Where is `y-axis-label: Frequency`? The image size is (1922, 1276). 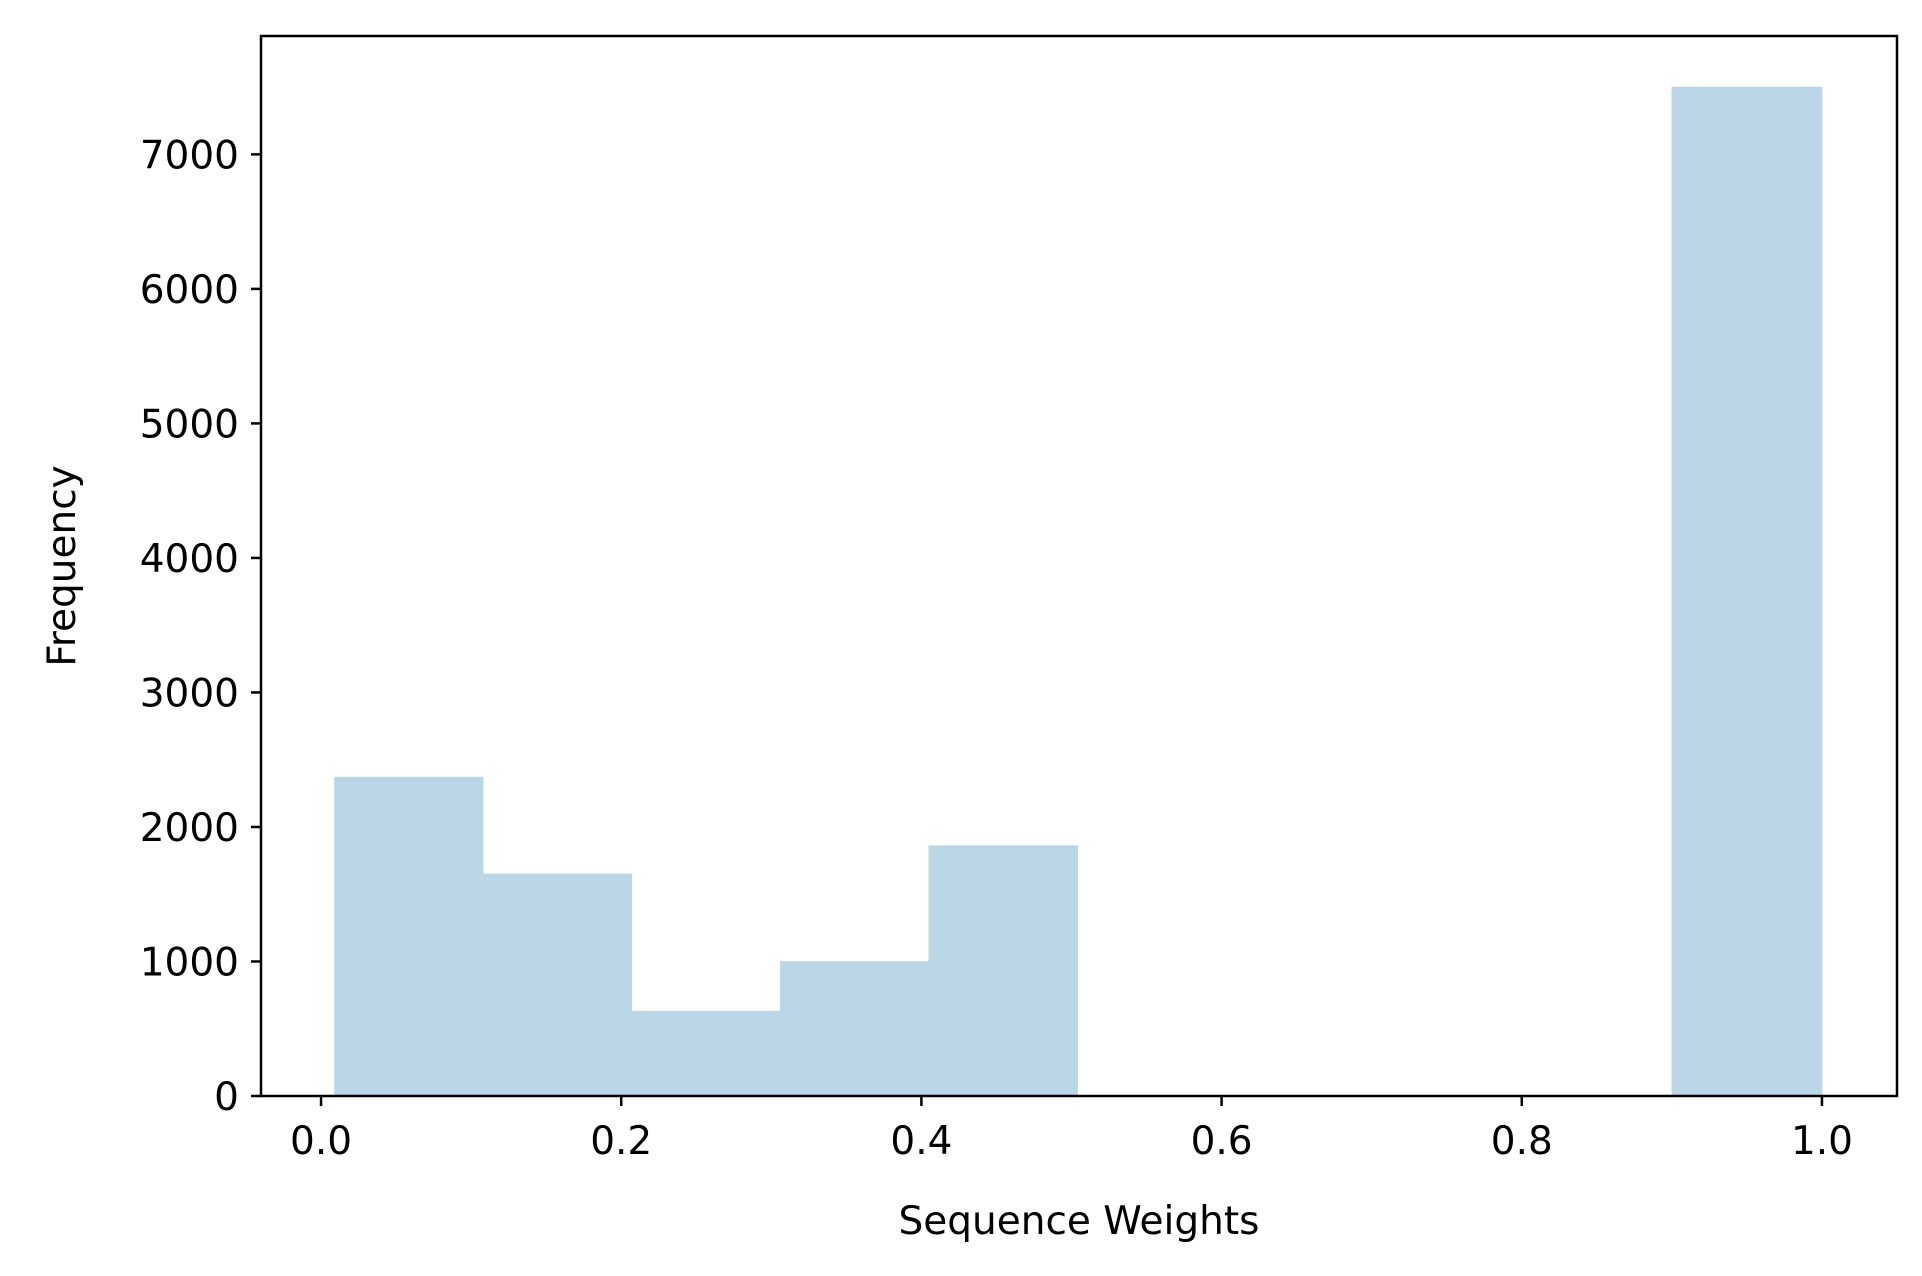
y-axis-label: Frequency is located at coordinates (62, 565).